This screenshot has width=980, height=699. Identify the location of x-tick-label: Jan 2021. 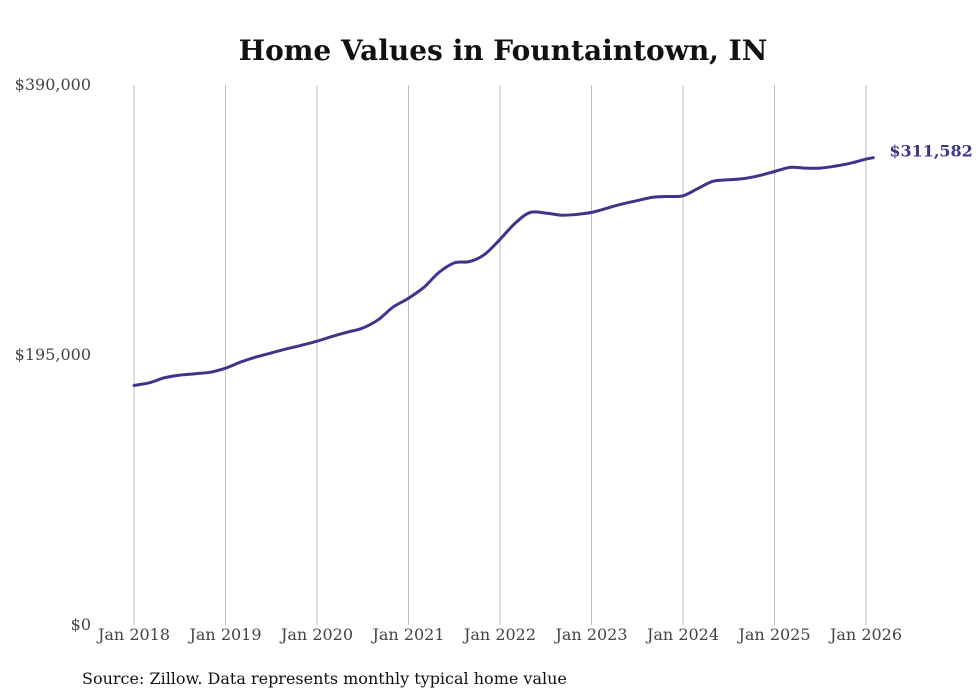
(407, 634).